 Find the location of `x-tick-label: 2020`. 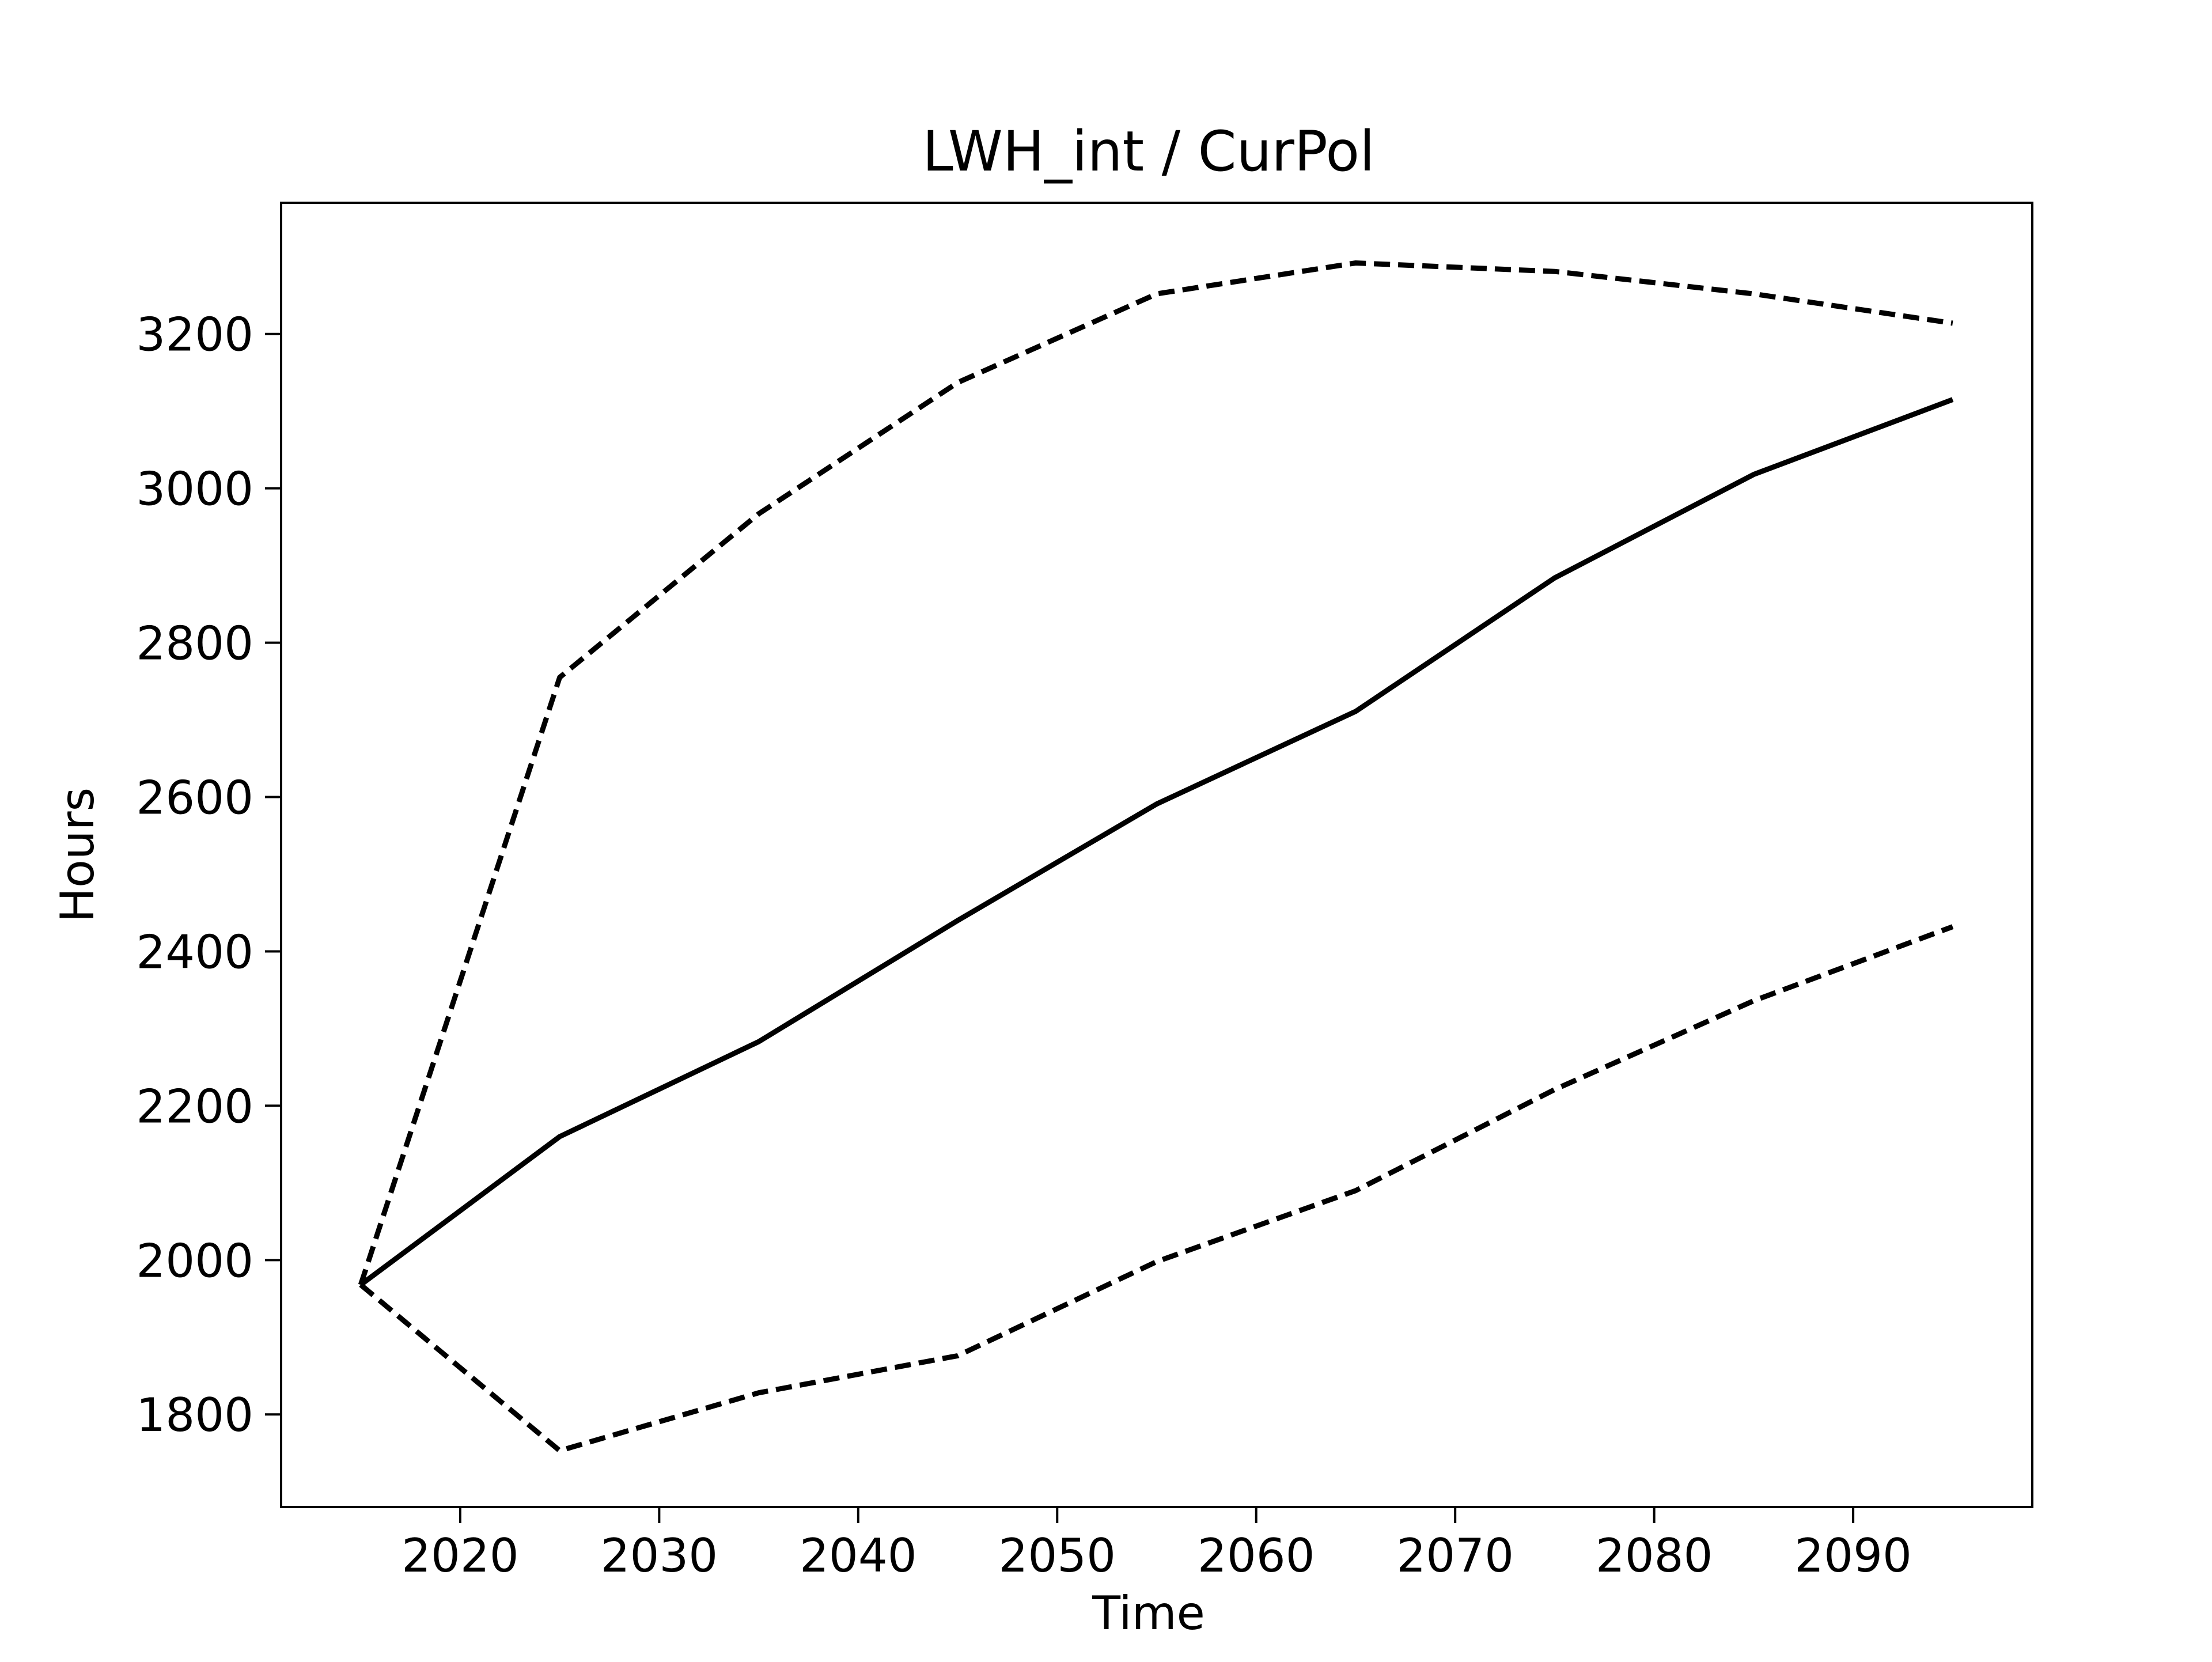

x-tick-label: 2020 is located at coordinates (460, 1556).